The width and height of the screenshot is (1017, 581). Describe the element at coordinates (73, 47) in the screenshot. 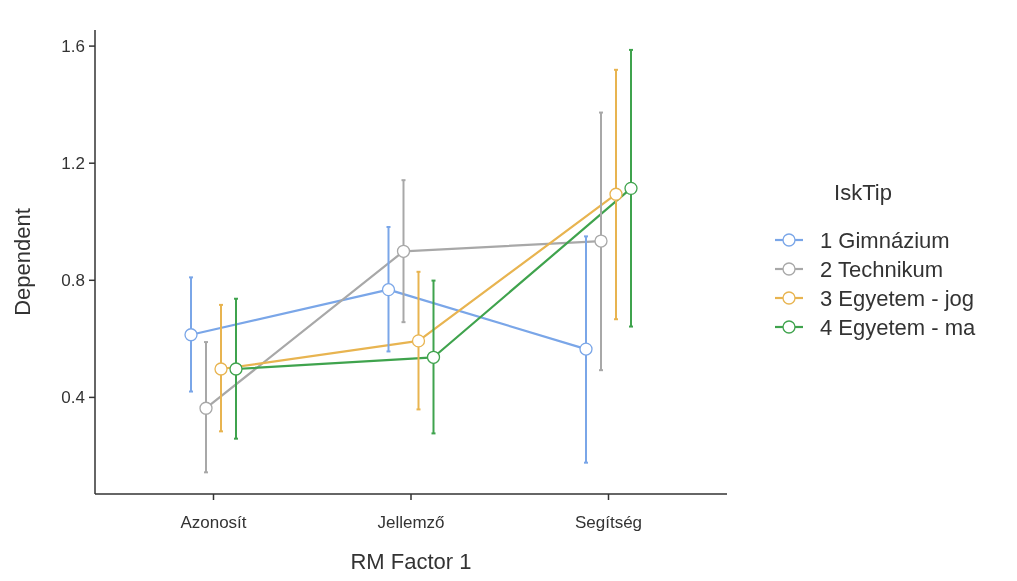

I see `y-tick-label: 1.6` at that location.